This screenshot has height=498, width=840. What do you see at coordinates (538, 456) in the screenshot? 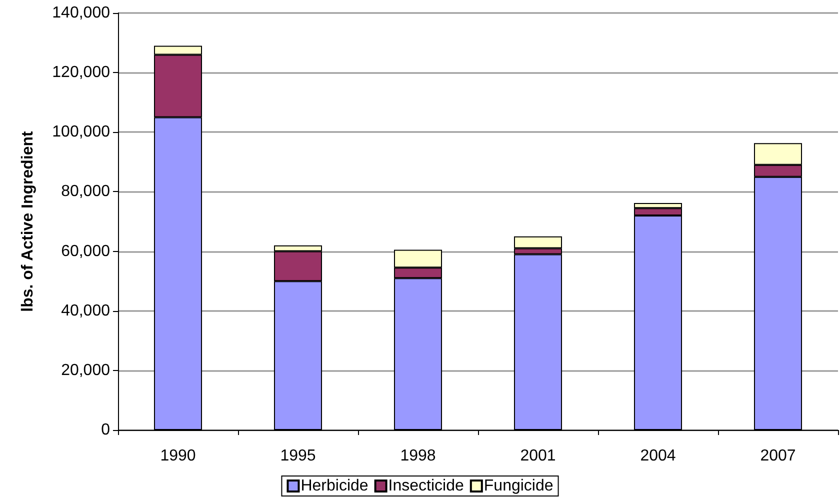
I see `x-tick-label: 2001` at bounding box center [538, 456].